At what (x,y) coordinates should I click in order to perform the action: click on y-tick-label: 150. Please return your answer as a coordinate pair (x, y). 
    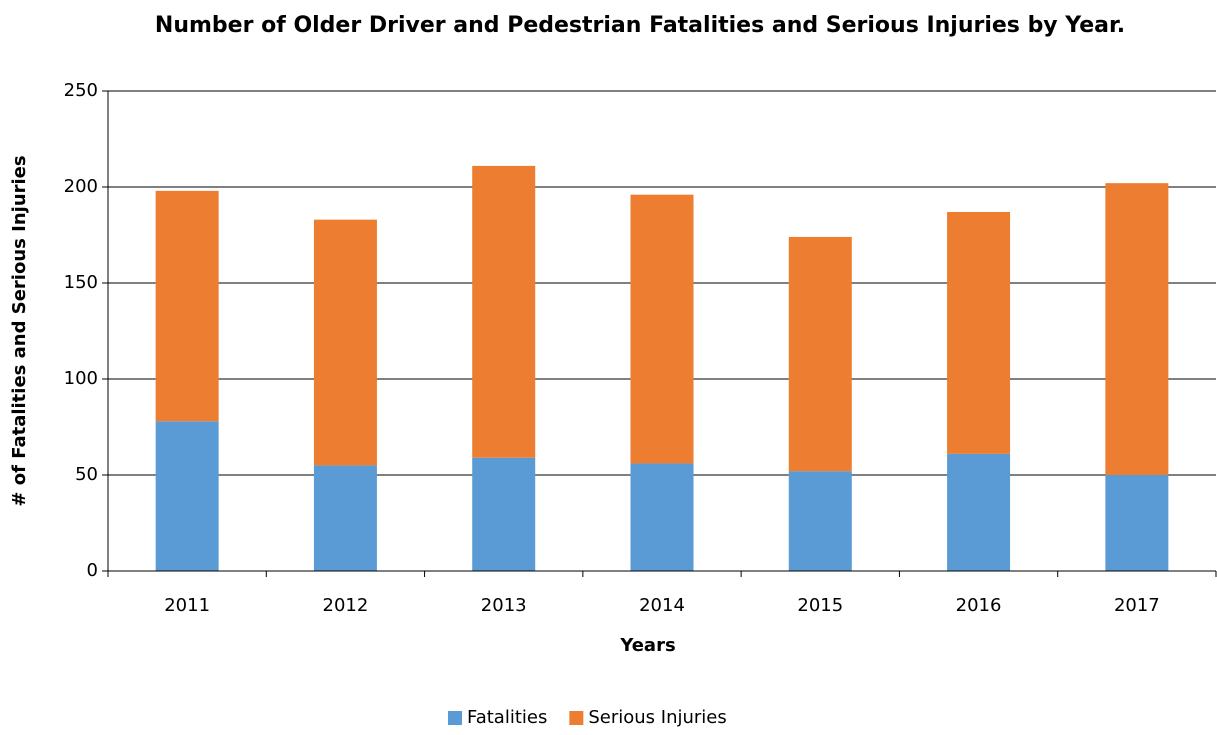
    Looking at the image, I should click on (81, 282).